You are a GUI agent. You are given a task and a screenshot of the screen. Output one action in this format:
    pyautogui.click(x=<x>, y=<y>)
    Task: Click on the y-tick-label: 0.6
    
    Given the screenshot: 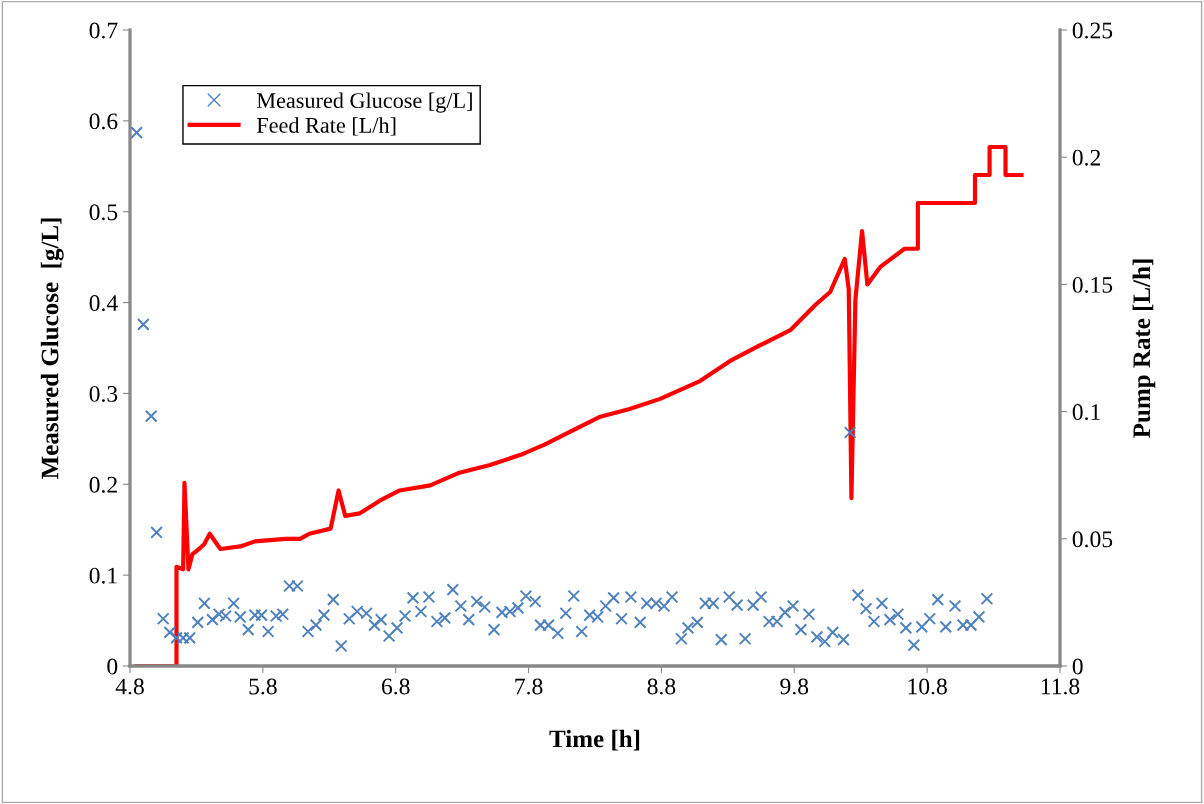 What is the action you would take?
    pyautogui.click(x=103, y=121)
    